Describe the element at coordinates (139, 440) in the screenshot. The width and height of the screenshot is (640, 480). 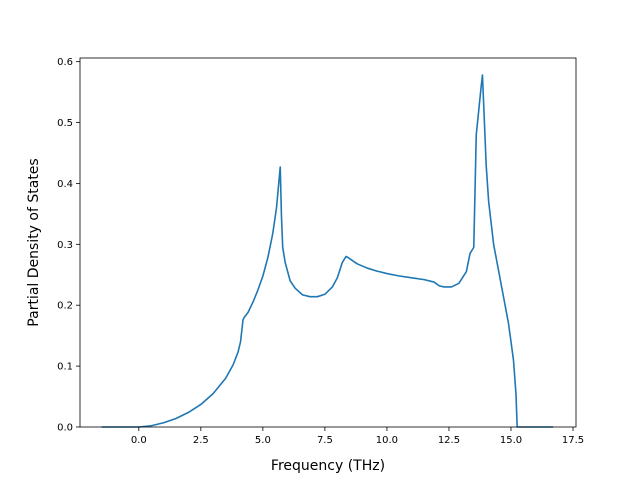
I see `x-tick-label: 0.0` at that location.